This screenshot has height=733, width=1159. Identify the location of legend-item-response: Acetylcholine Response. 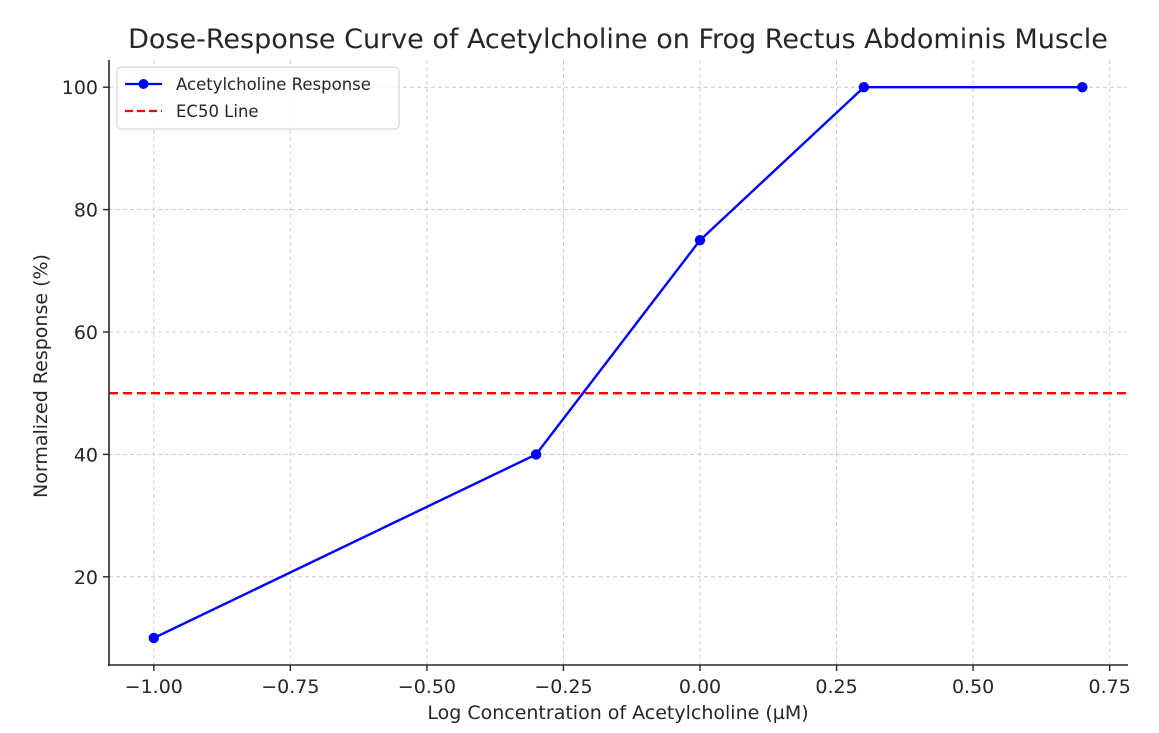
(248, 84).